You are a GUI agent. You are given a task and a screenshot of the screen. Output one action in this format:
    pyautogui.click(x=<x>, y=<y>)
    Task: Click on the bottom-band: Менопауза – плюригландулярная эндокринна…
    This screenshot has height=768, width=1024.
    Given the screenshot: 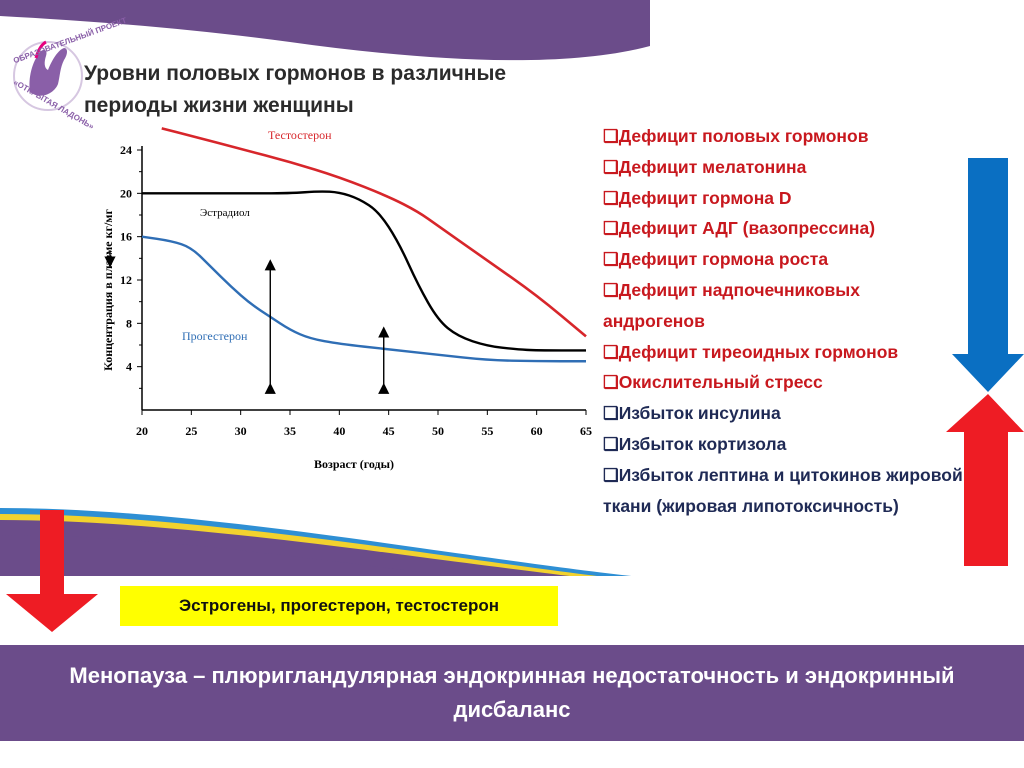 What is the action you would take?
    pyautogui.click(x=512, y=693)
    